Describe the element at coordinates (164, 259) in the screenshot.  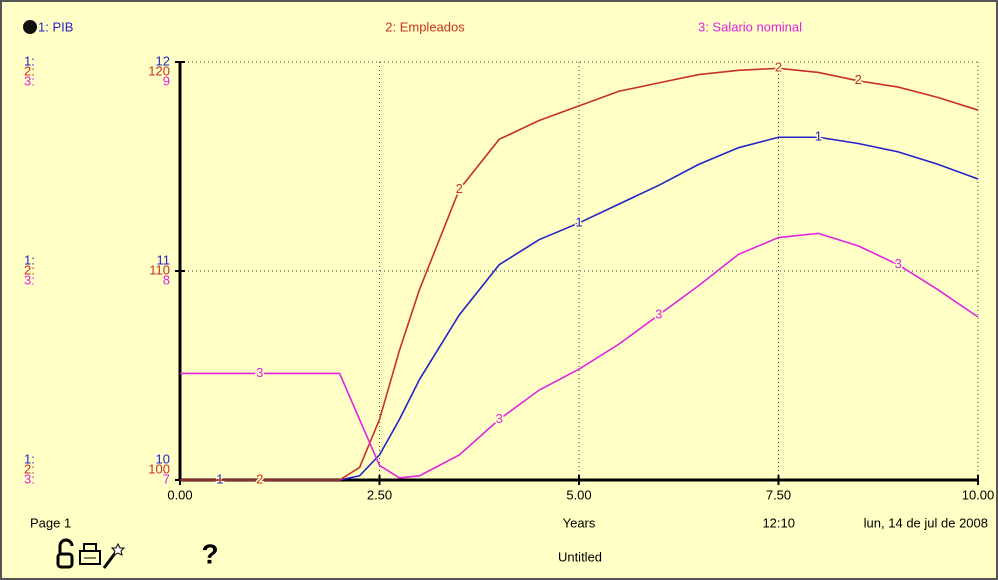
I see `y-tick-label: 11` at that location.